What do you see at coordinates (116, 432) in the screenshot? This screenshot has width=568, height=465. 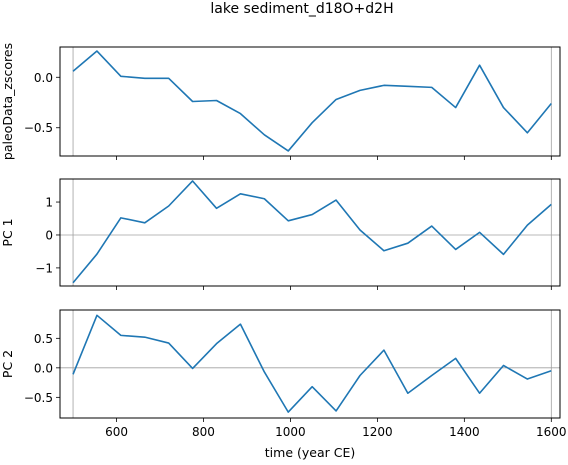 I see `x-tick-label: 600` at bounding box center [116, 432].